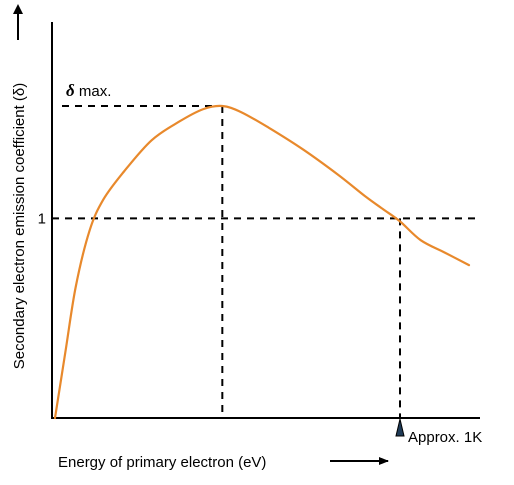  I want to click on delta-symbol: δ, so click(70, 90).